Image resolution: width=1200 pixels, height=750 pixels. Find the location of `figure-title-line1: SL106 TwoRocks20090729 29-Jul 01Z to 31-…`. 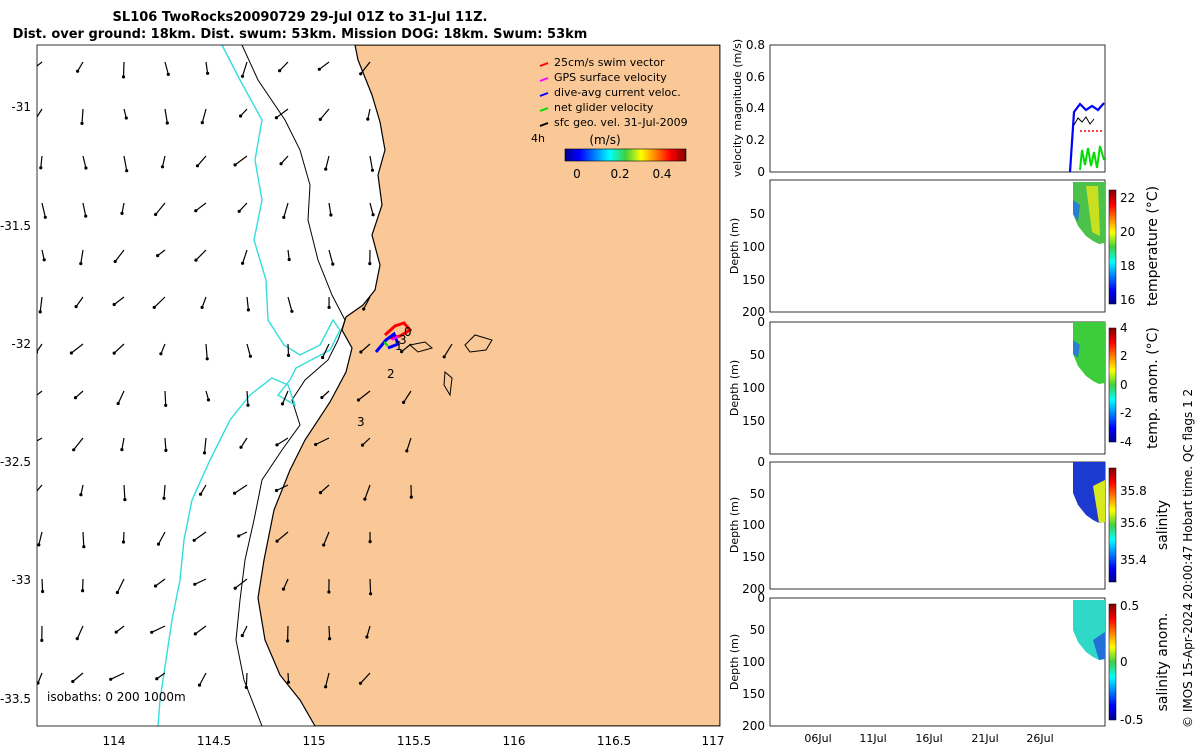

figure-title-line1: SL106 TwoRocks20090729 29-Jul 01Z to 31-… is located at coordinates (300, 17).